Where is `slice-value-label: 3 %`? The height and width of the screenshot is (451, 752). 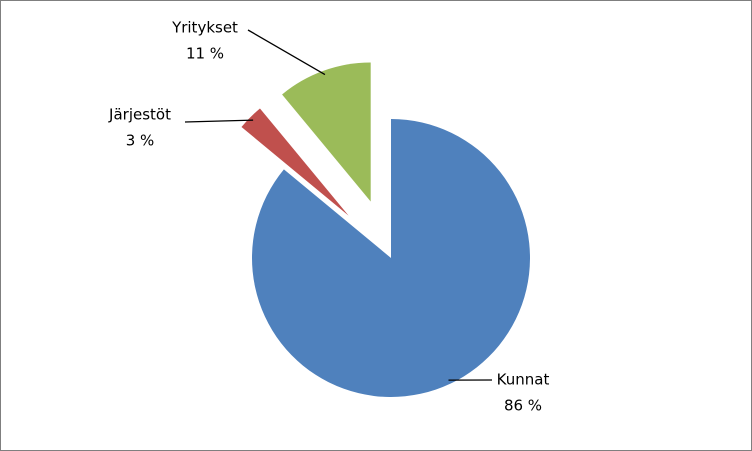 slice-value-label: 3 % is located at coordinates (140, 141).